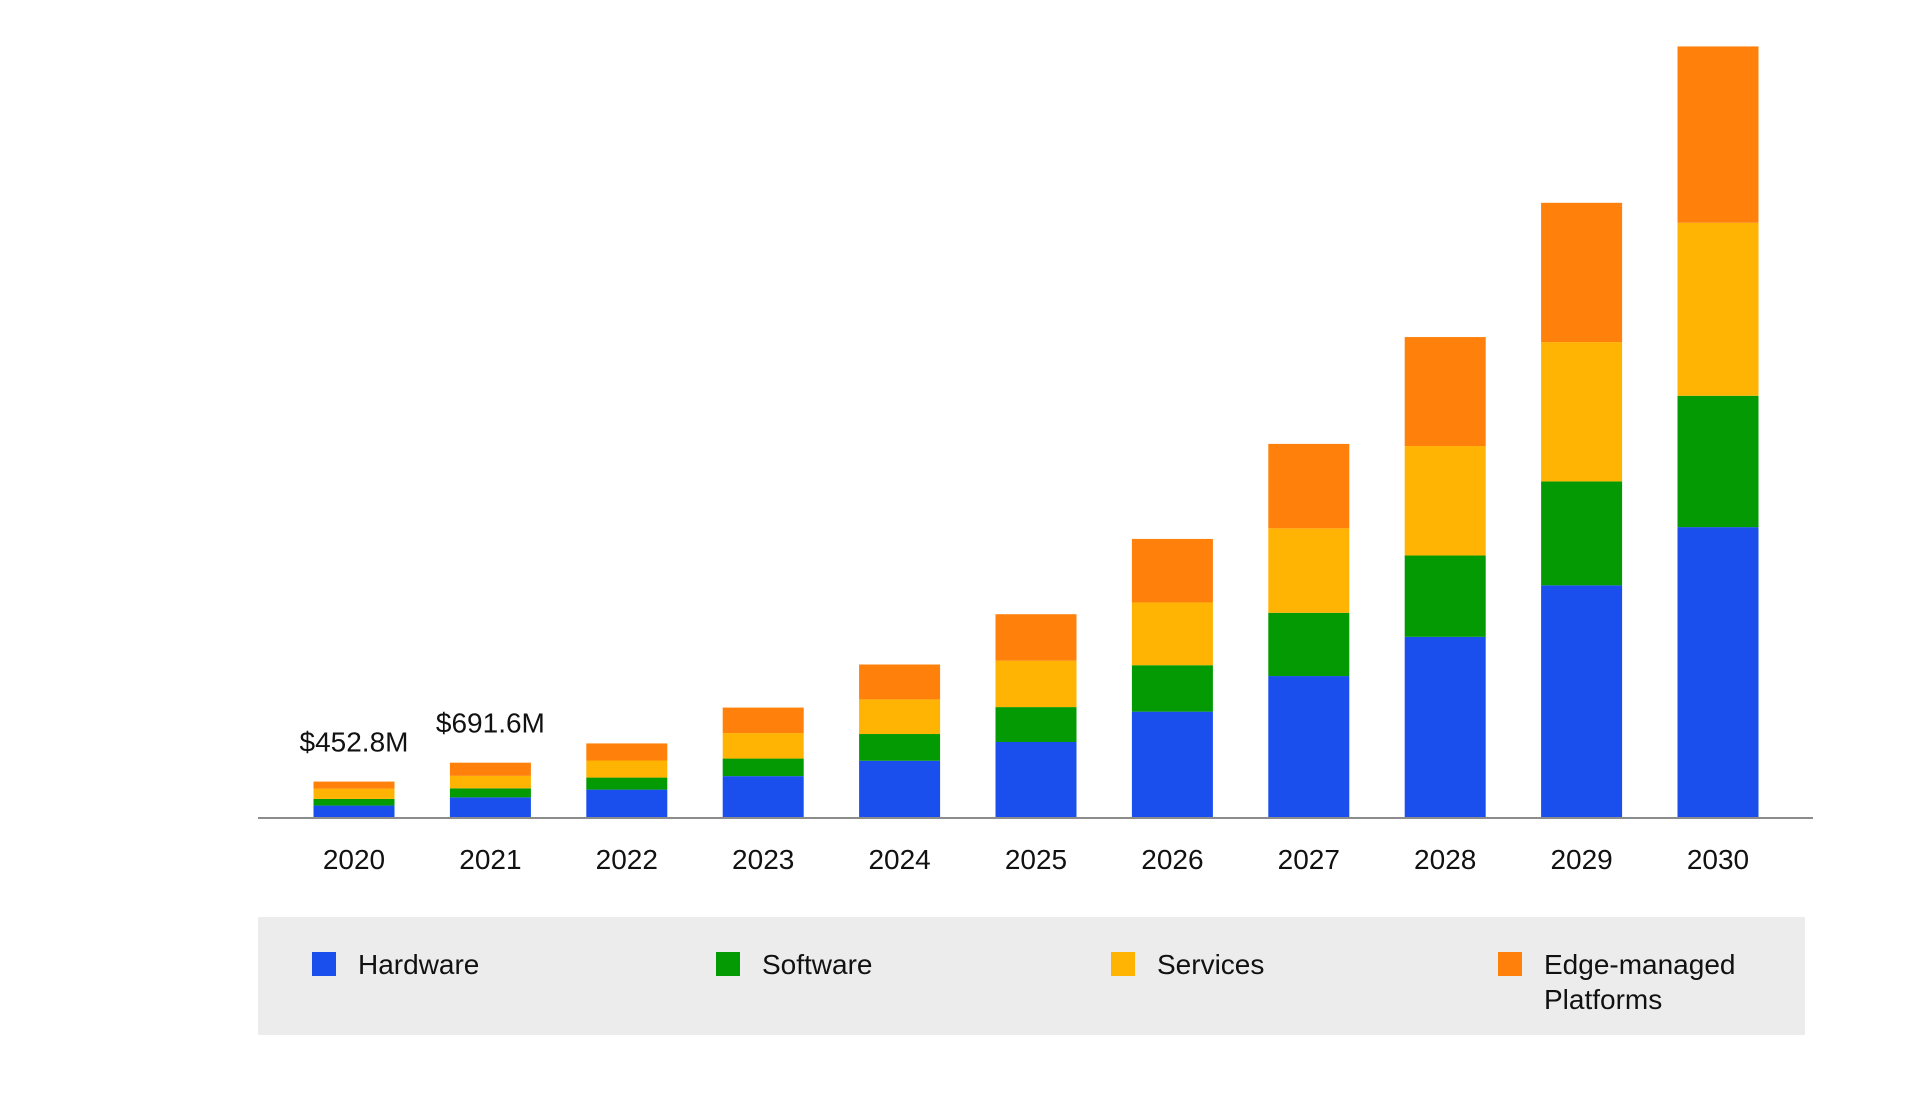 This screenshot has width=1920, height=1115. What do you see at coordinates (763, 720) in the screenshot?
I see `bar-2023-edge-managed` at bounding box center [763, 720].